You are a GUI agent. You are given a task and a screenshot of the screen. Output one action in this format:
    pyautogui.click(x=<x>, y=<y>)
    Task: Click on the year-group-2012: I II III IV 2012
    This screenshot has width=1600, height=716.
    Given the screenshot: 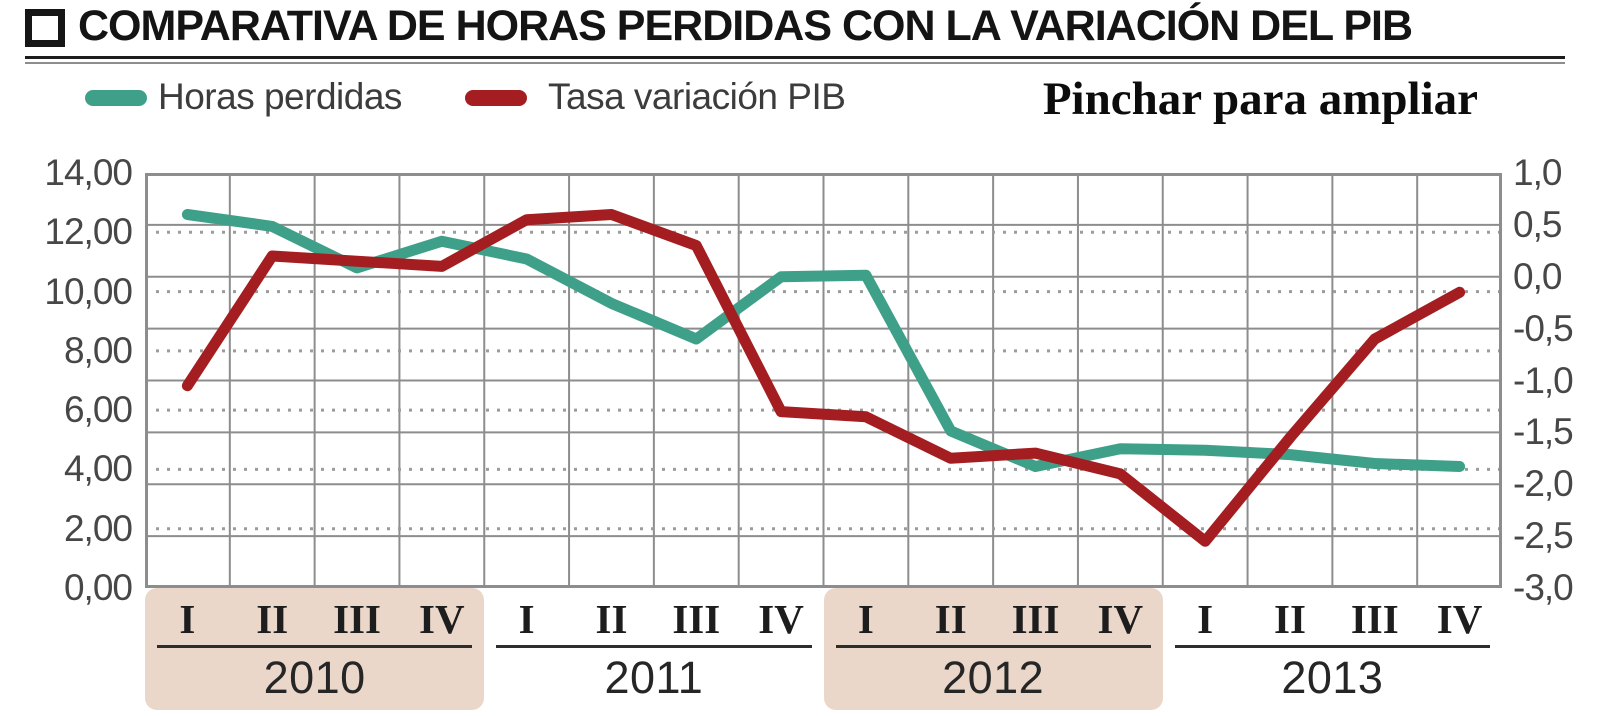 What is the action you would take?
    pyautogui.click(x=993, y=649)
    